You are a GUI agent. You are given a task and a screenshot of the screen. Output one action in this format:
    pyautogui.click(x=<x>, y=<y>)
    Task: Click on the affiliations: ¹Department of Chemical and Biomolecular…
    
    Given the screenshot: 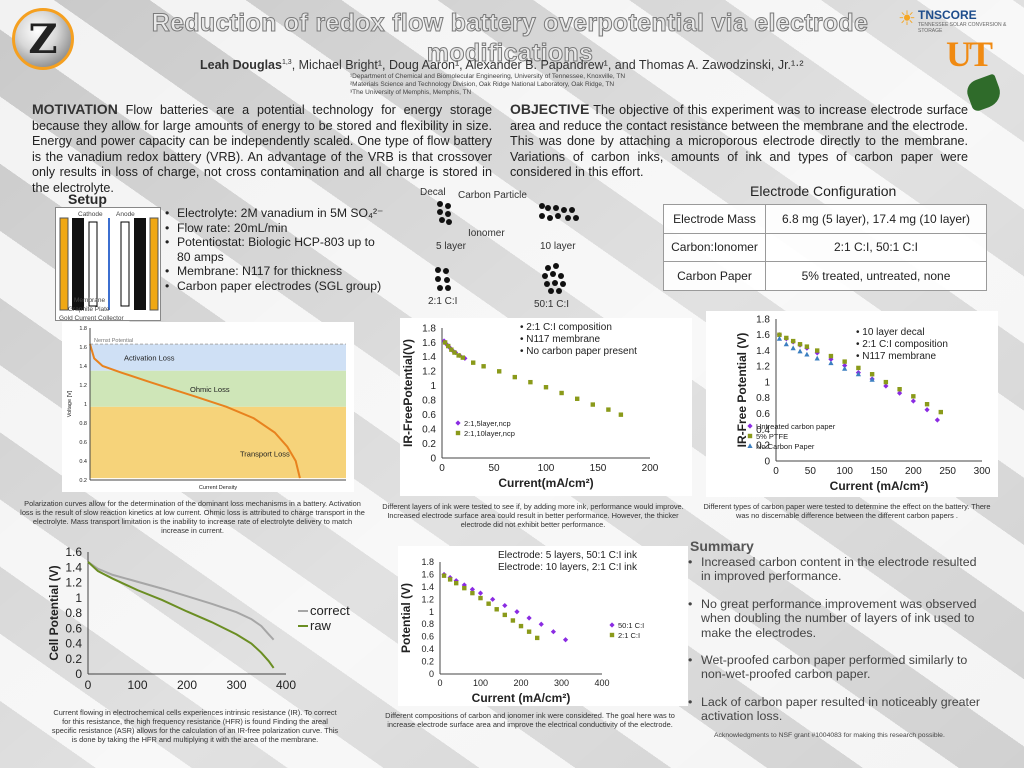 What is the action you would take?
    pyautogui.click(x=570, y=85)
    